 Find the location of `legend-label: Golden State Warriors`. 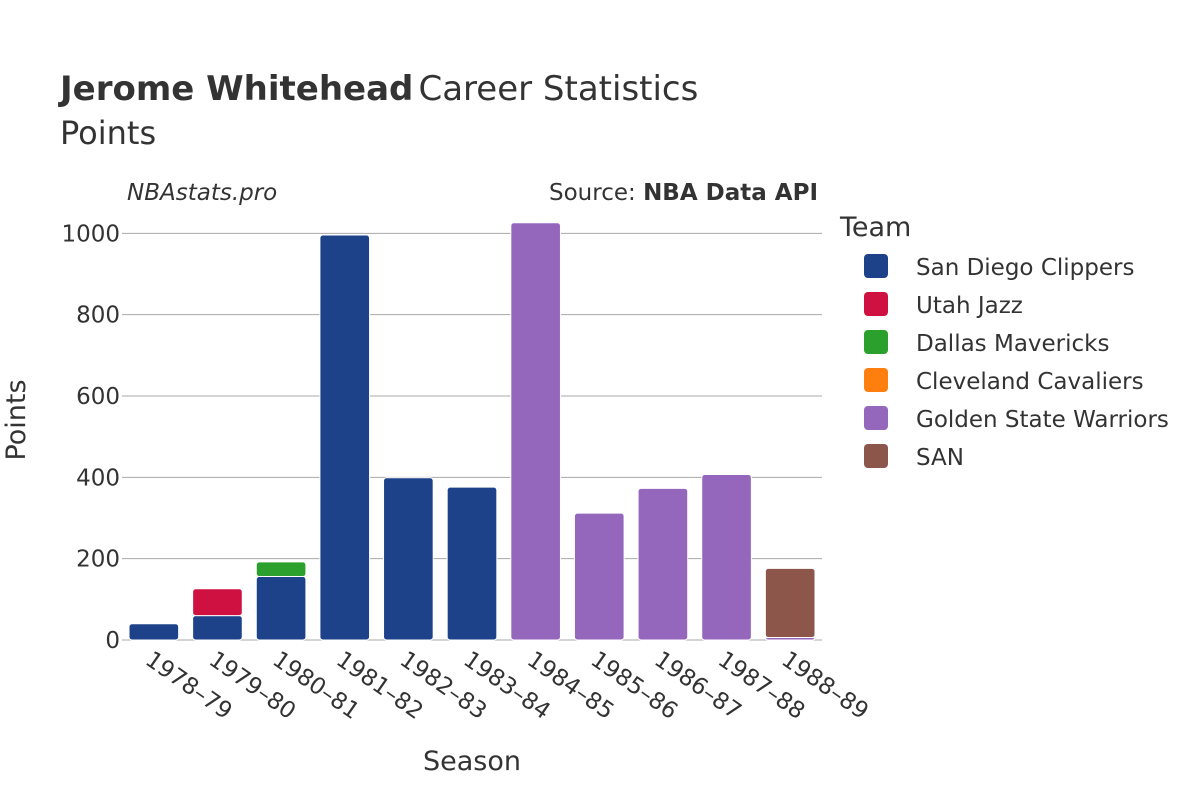

legend-label: Golden State Warriors is located at coordinates (1042, 420).